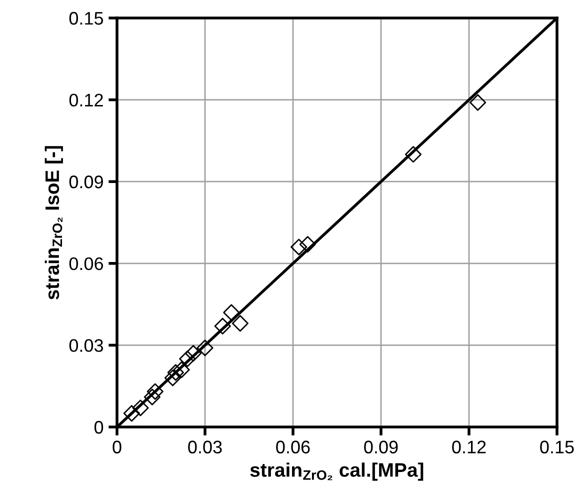  Describe the element at coordinates (86, 182) in the screenshot. I see `y-tick-label: 0.09` at that location.